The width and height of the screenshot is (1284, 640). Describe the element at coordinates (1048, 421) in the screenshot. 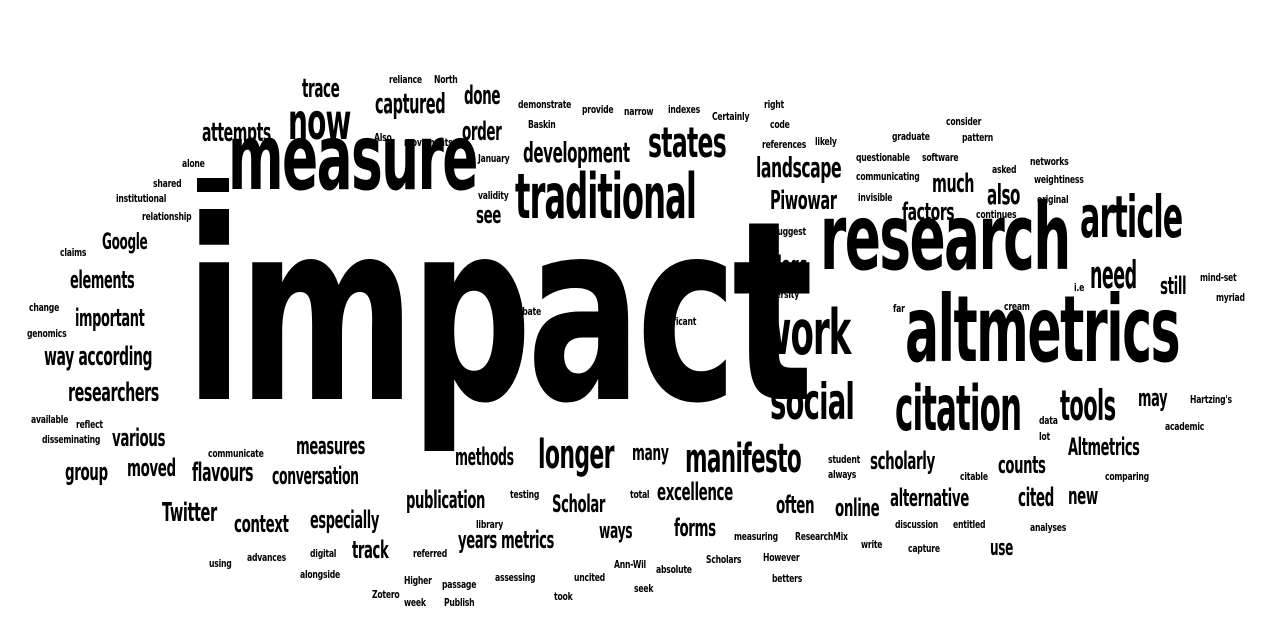

I see `cloud-word: data` at that location.